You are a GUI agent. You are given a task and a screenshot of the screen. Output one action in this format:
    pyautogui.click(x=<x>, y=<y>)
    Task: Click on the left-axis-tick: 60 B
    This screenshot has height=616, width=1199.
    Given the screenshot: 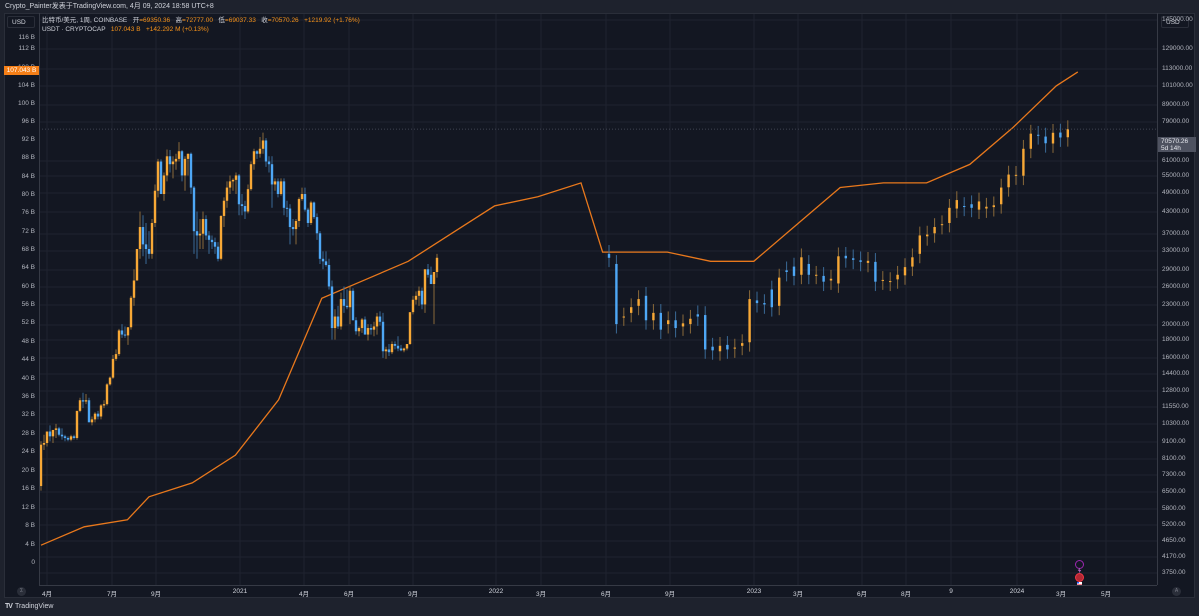 What is the action you would take?
    pyautogui.click(x=28, y=286)
    